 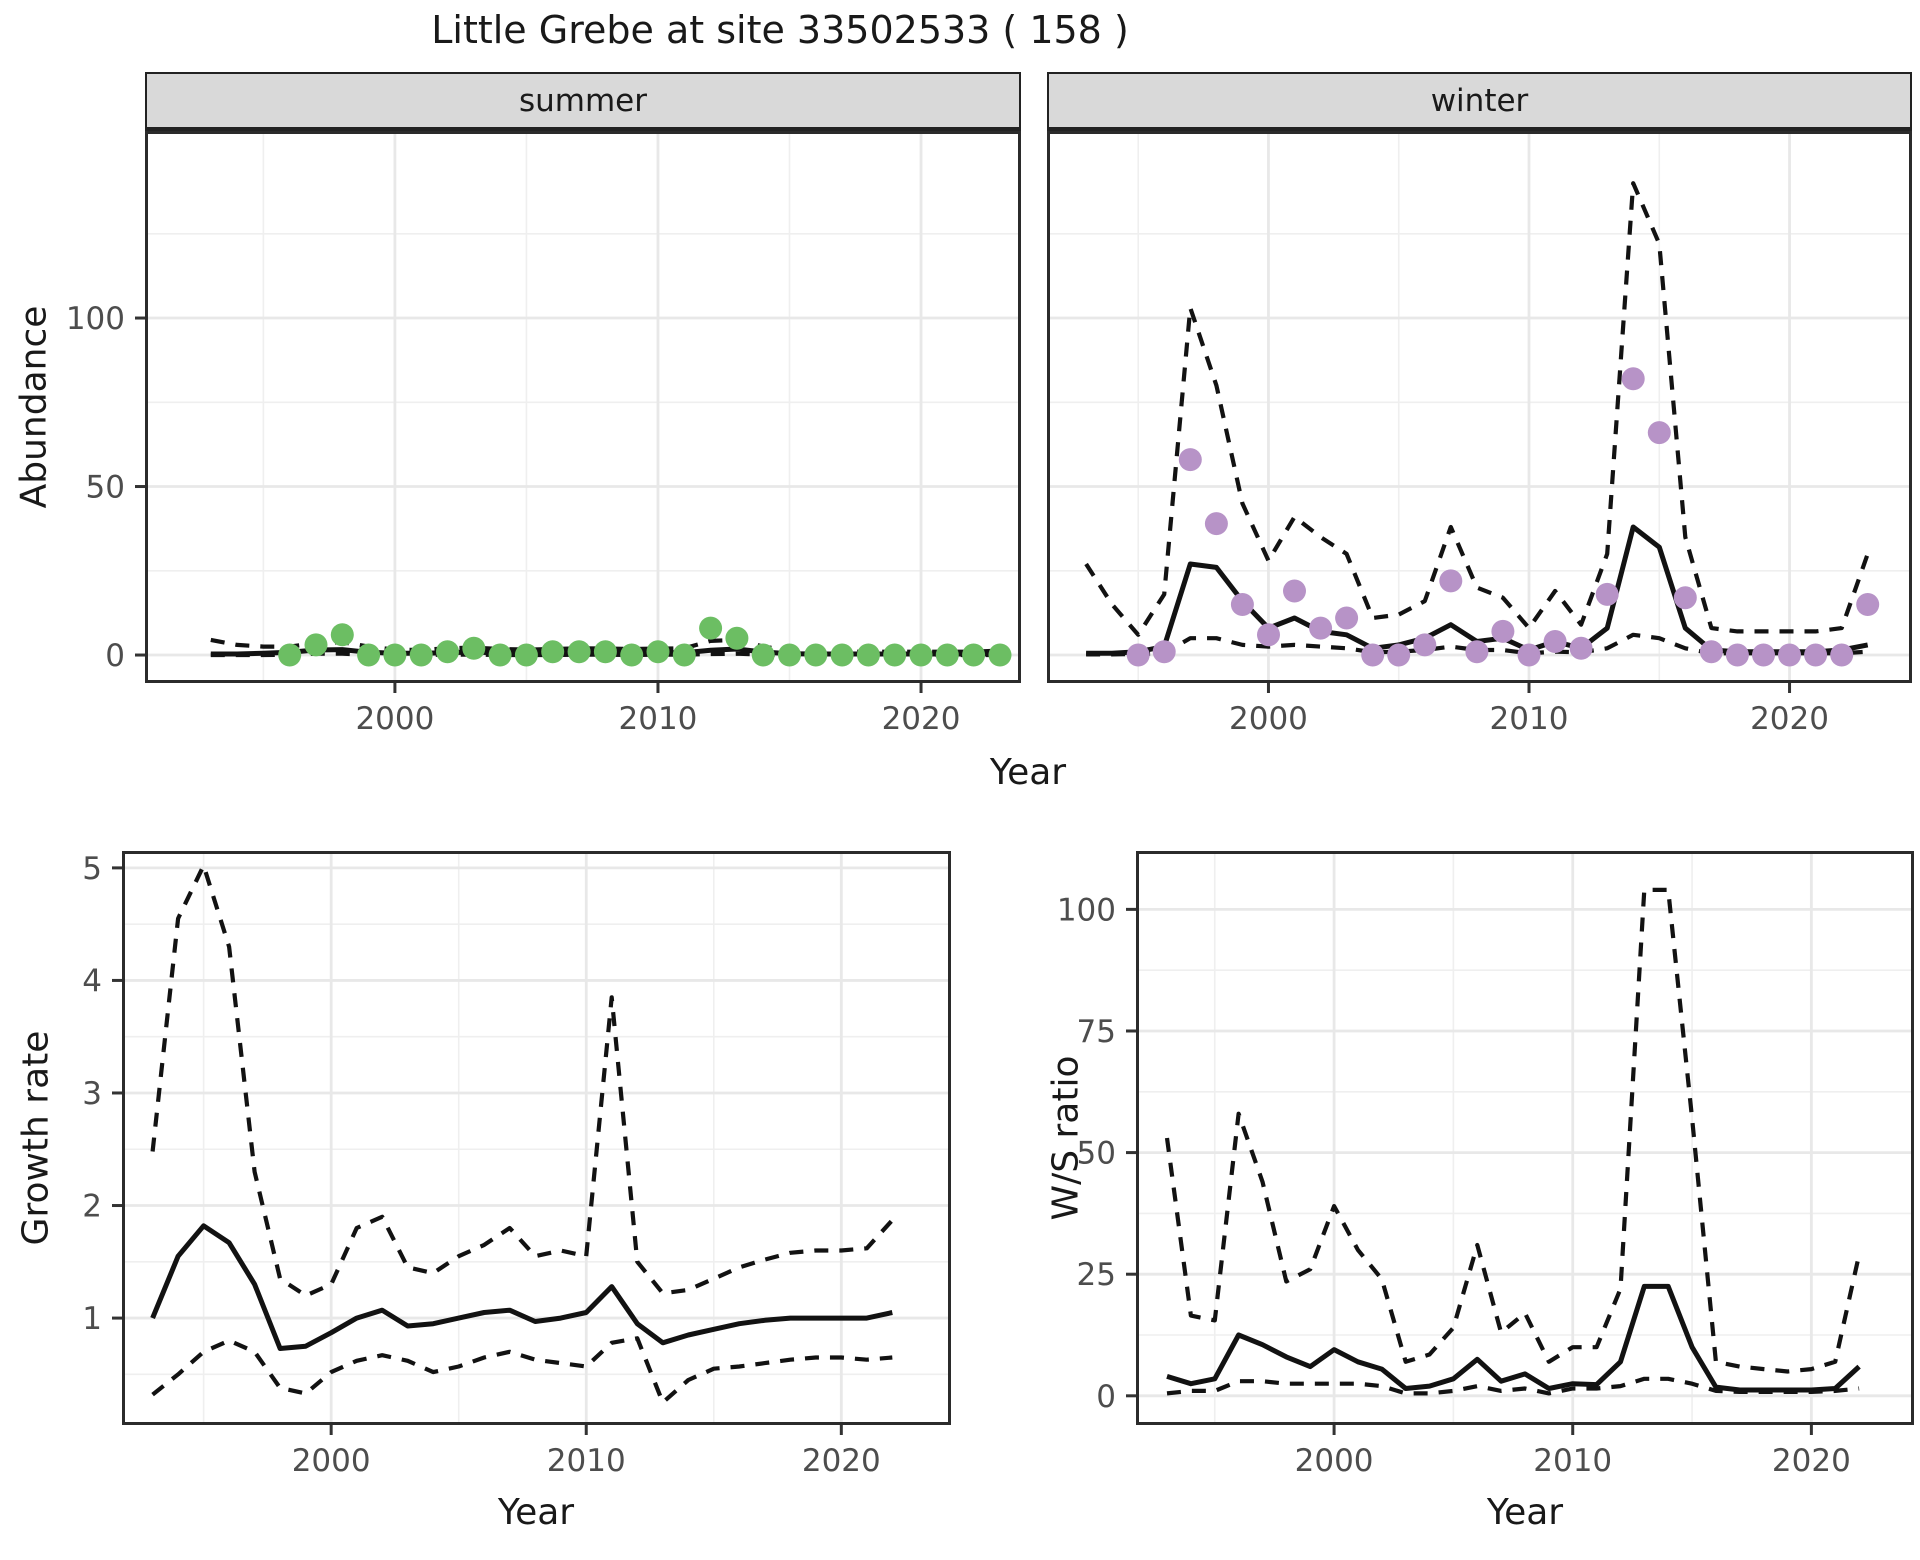 What do you see at coordinates (92, 869) in the screenshot?
I see `y-tick-label: 5` at bounding box center [92, 869].